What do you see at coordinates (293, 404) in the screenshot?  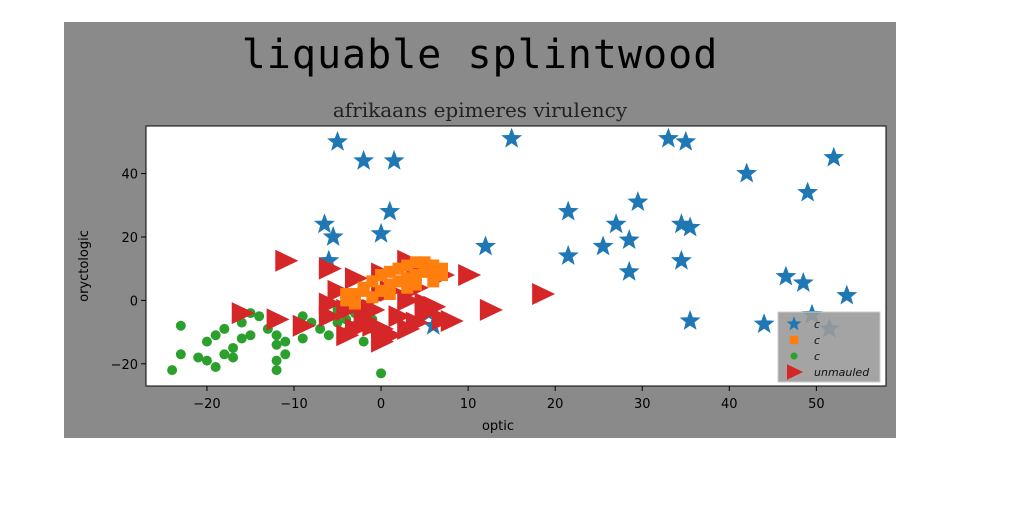 I see `x-tick-label: −10` at bounding box center [293, 404].